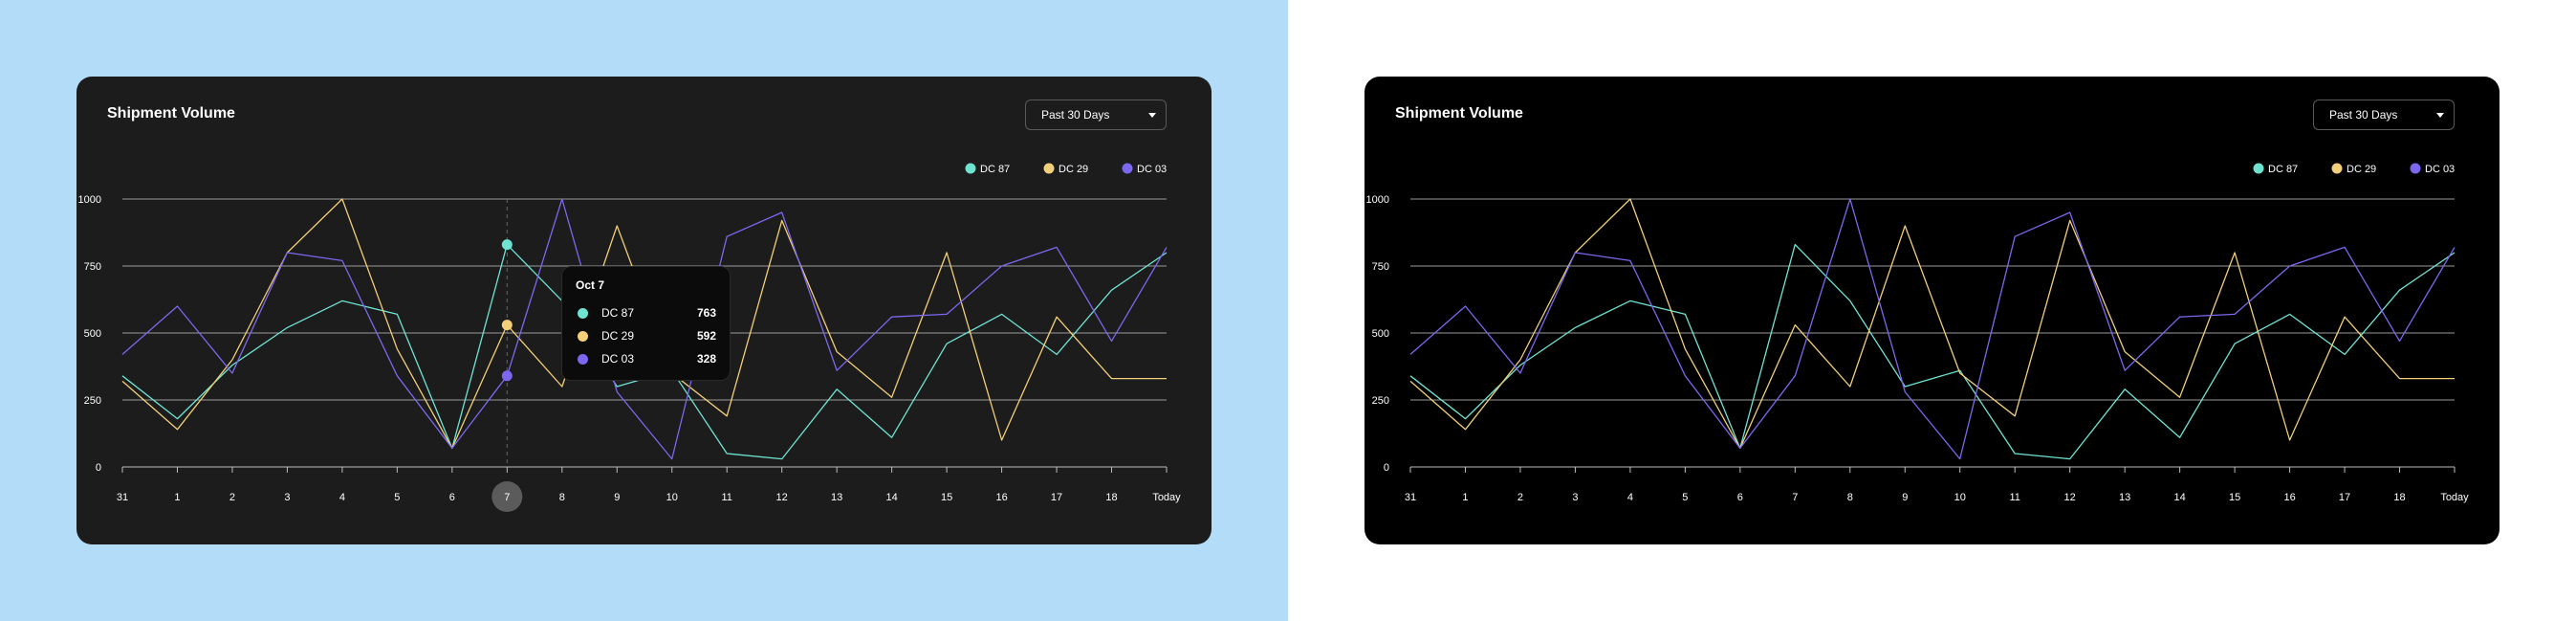  I want to click on x-tick-highlight, so click(507, 496).